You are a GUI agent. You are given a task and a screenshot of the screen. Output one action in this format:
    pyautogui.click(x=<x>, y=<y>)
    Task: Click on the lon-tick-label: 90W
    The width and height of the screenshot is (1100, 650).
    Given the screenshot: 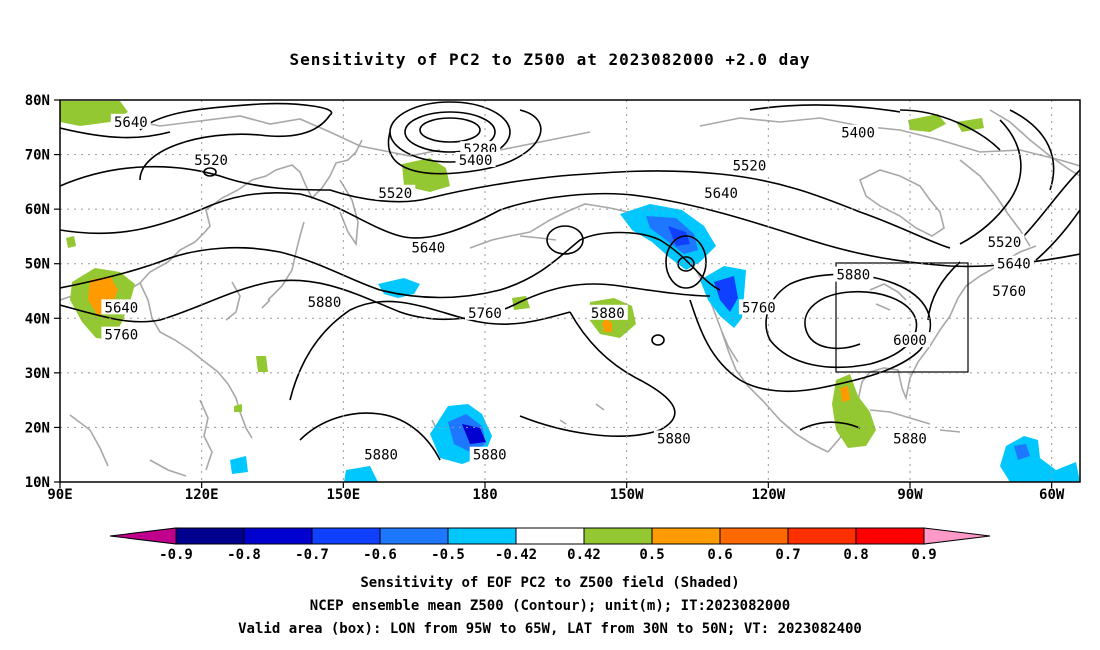 What is the action you would take?
    pyautogui.click(x=910, y=495)
    